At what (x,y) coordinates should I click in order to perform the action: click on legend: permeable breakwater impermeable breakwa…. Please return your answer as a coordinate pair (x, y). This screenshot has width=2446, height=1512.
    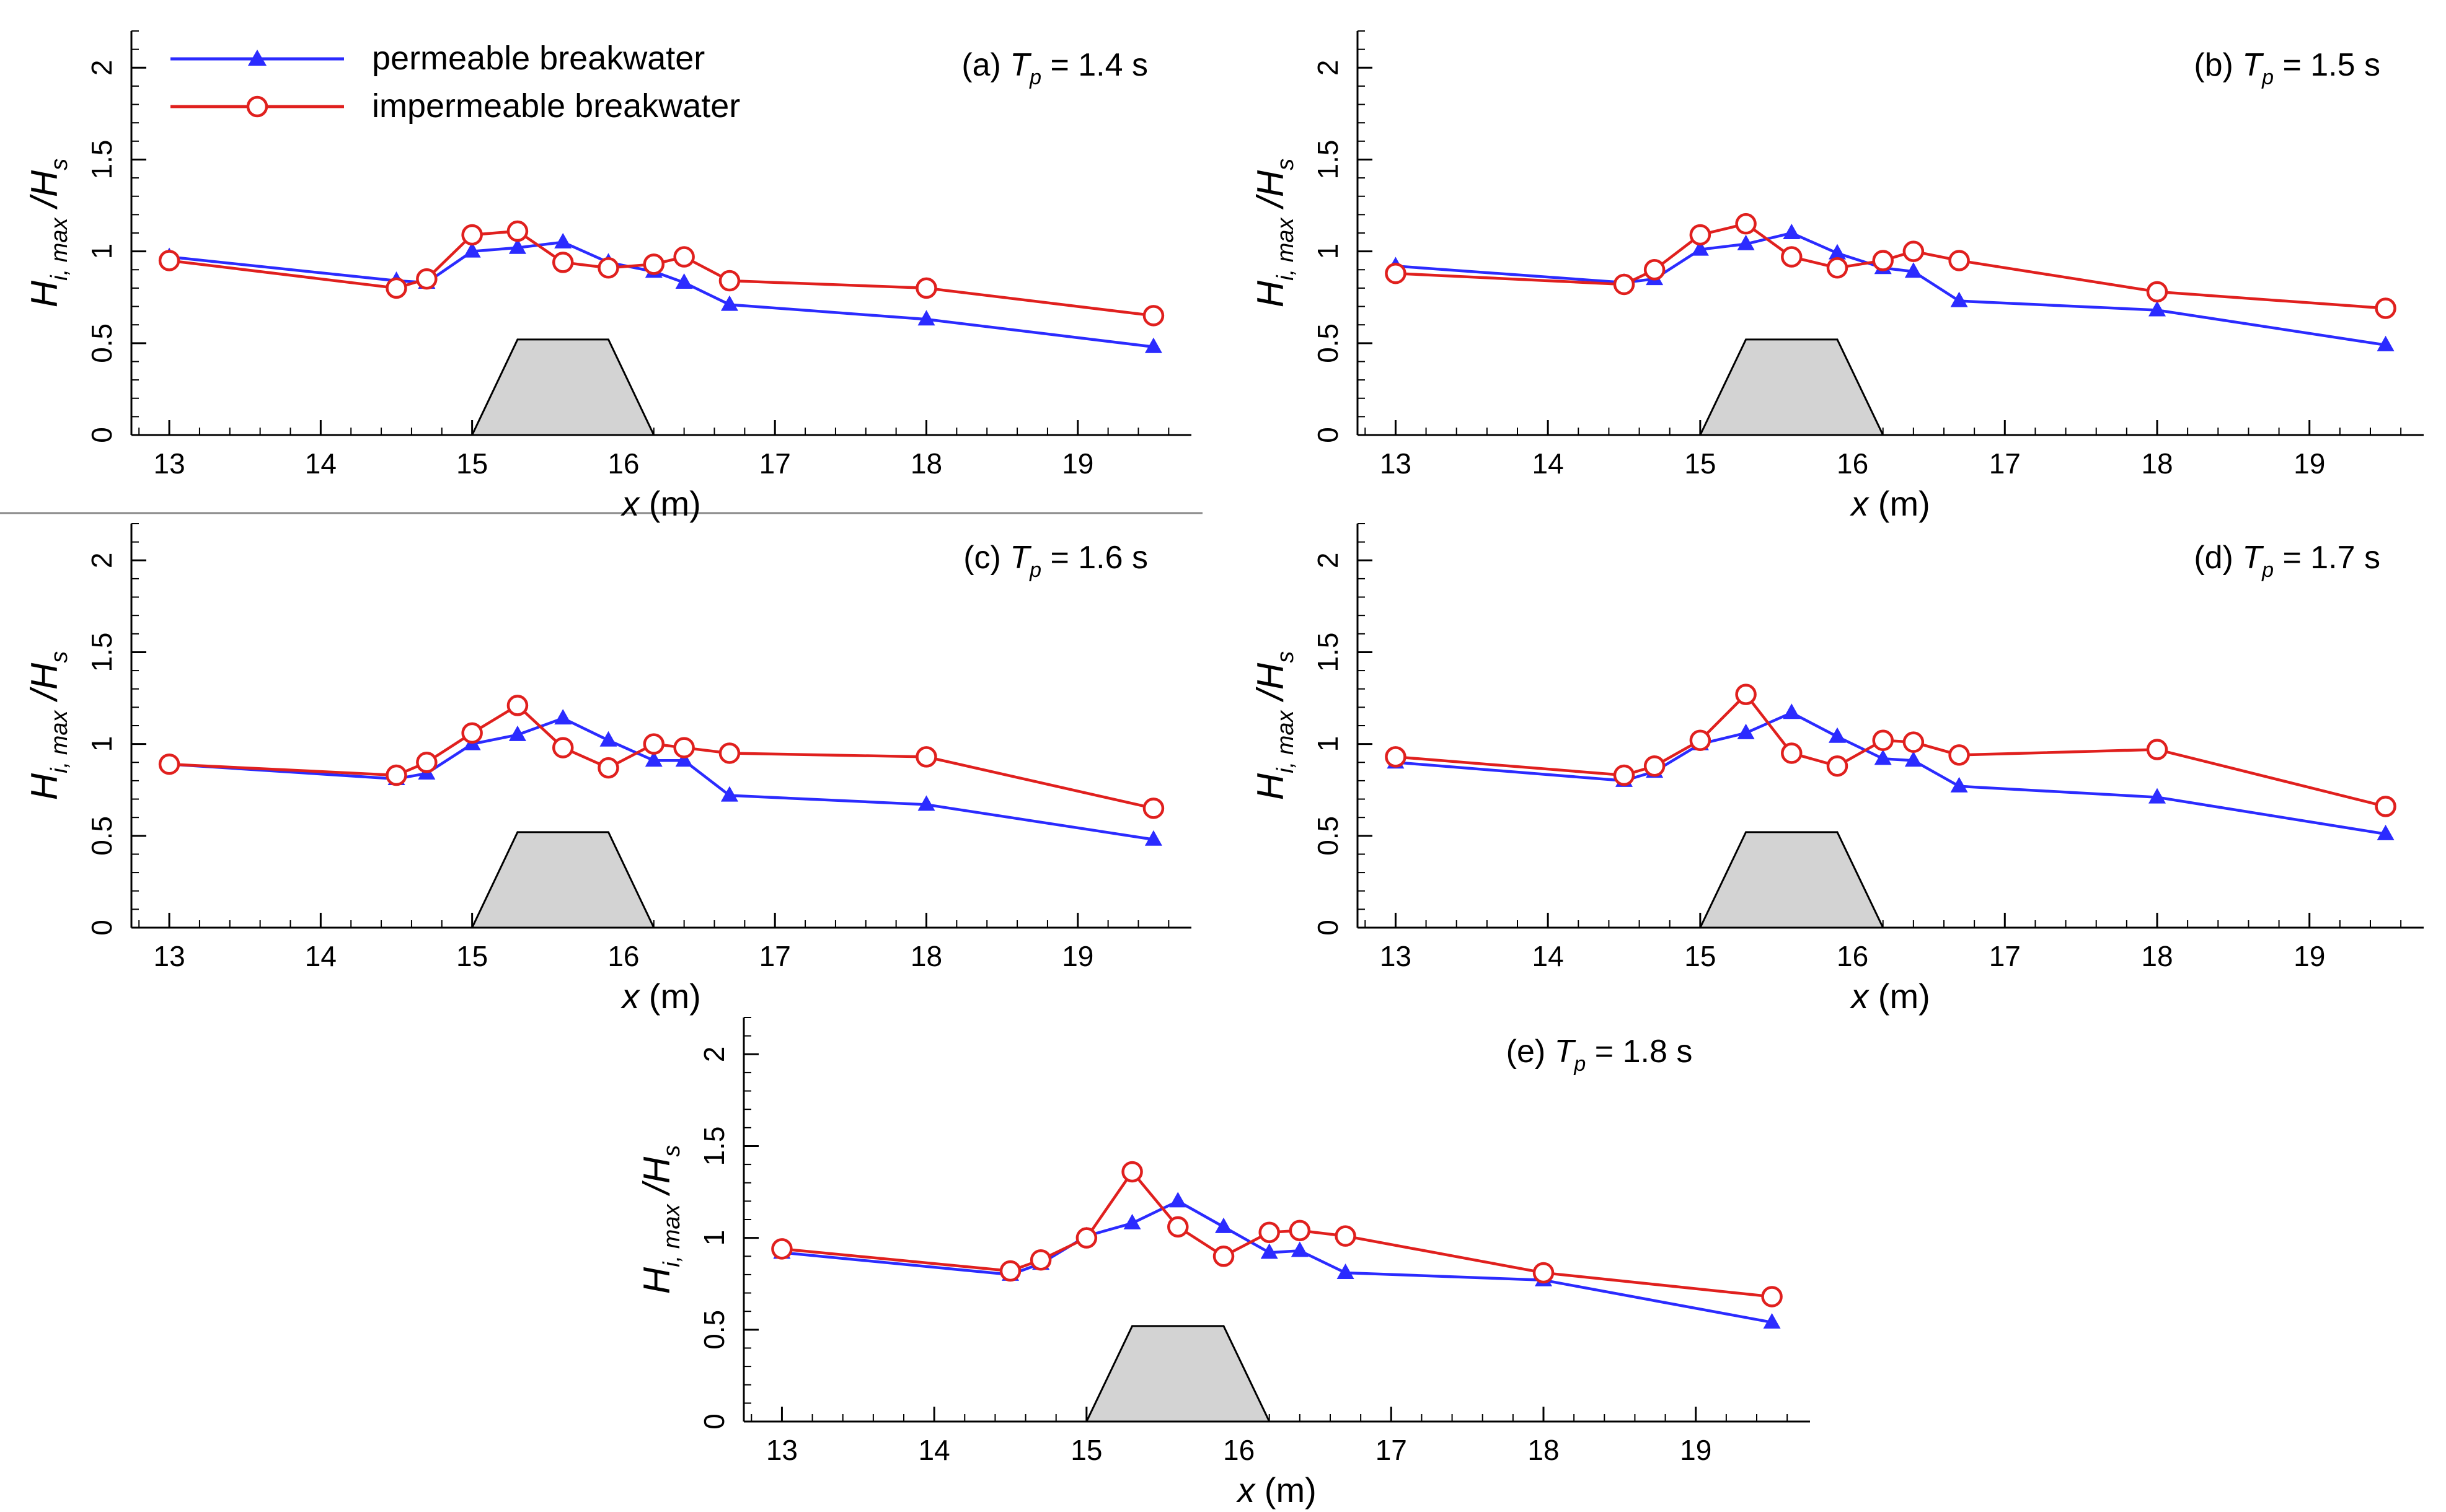
    Looking at the image, I should click on (455, 82).